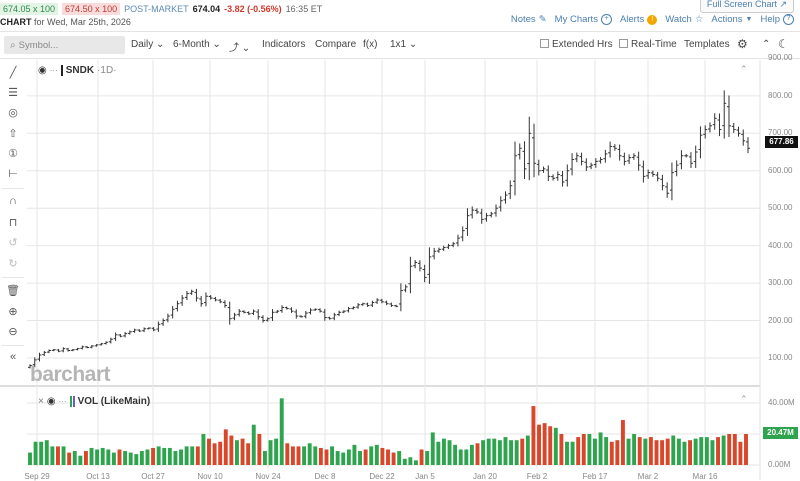 This screenshot has width=800, height=481. I want to click on layout-dropdown: 1x1 ⌄, so click(404, 44).